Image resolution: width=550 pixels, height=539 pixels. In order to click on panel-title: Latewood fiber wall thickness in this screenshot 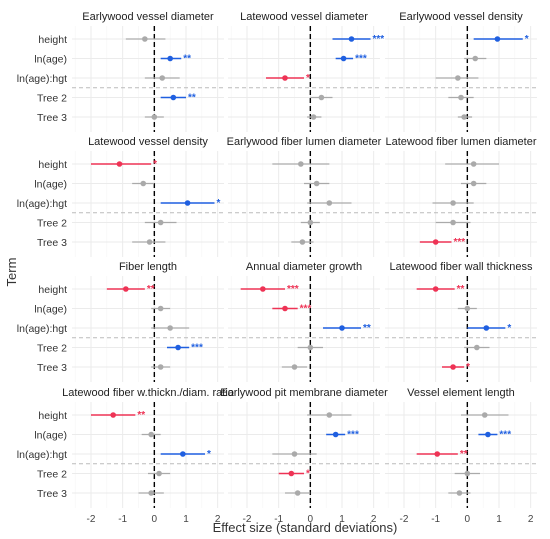, I will do `click(461, 267)`.